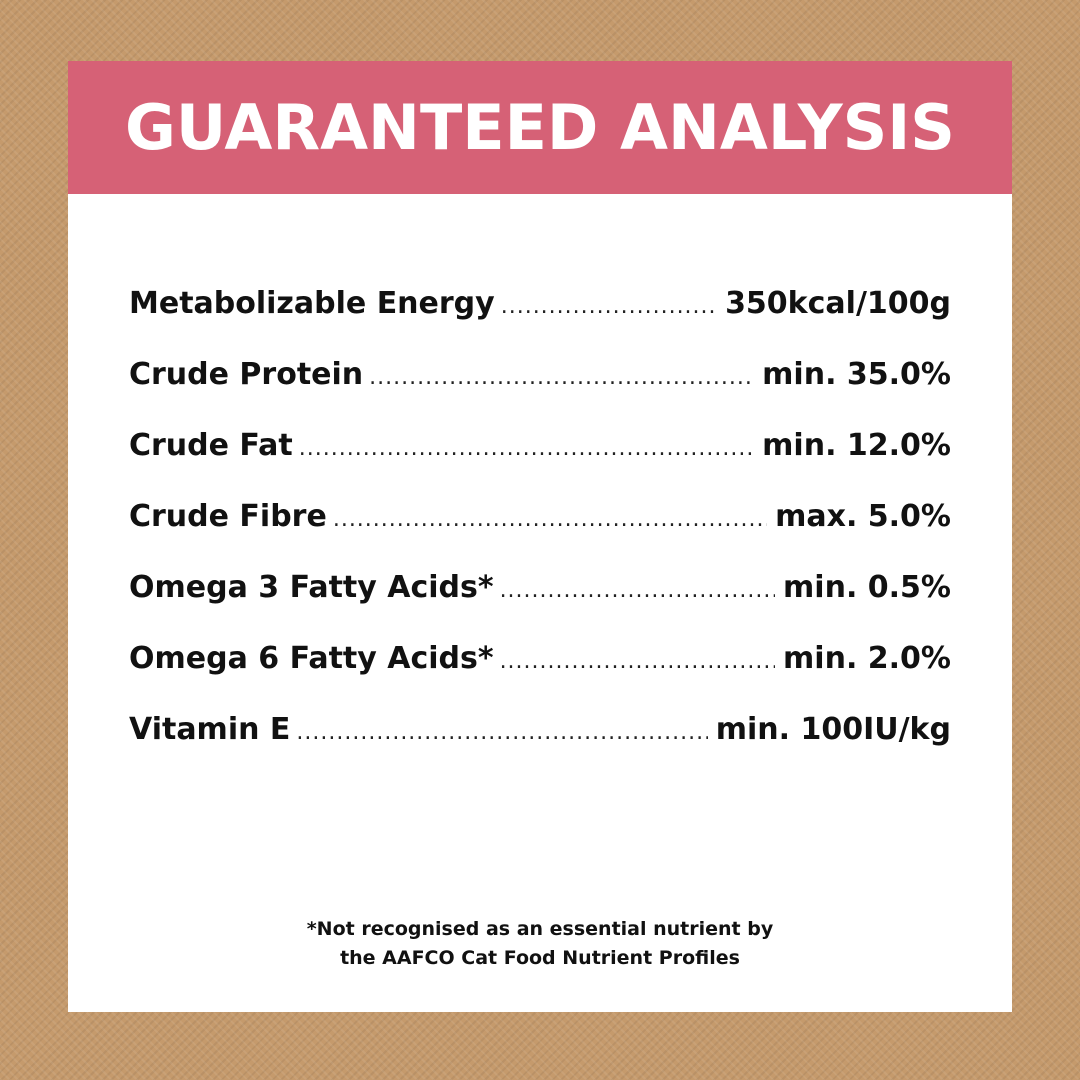 The height and width of the screenshot is (1080, 1080). What do you see at coordinates (540, 463) in the screenshot?
I see `analysis-row-crude-fat: Crude Fat min. 12.0%` at bounding box center [540, 463].